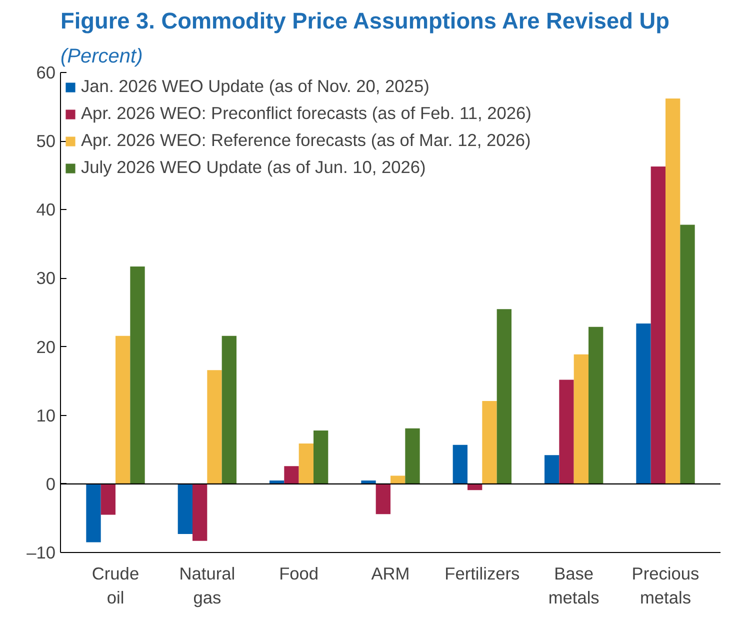 This screenshot has width=747, height=618. Describe the element at coordinates (365, 21) in the screenshot. I see `chart-title: Figure 3. Commodity Price Assumptions Are Revised Up` at that location.